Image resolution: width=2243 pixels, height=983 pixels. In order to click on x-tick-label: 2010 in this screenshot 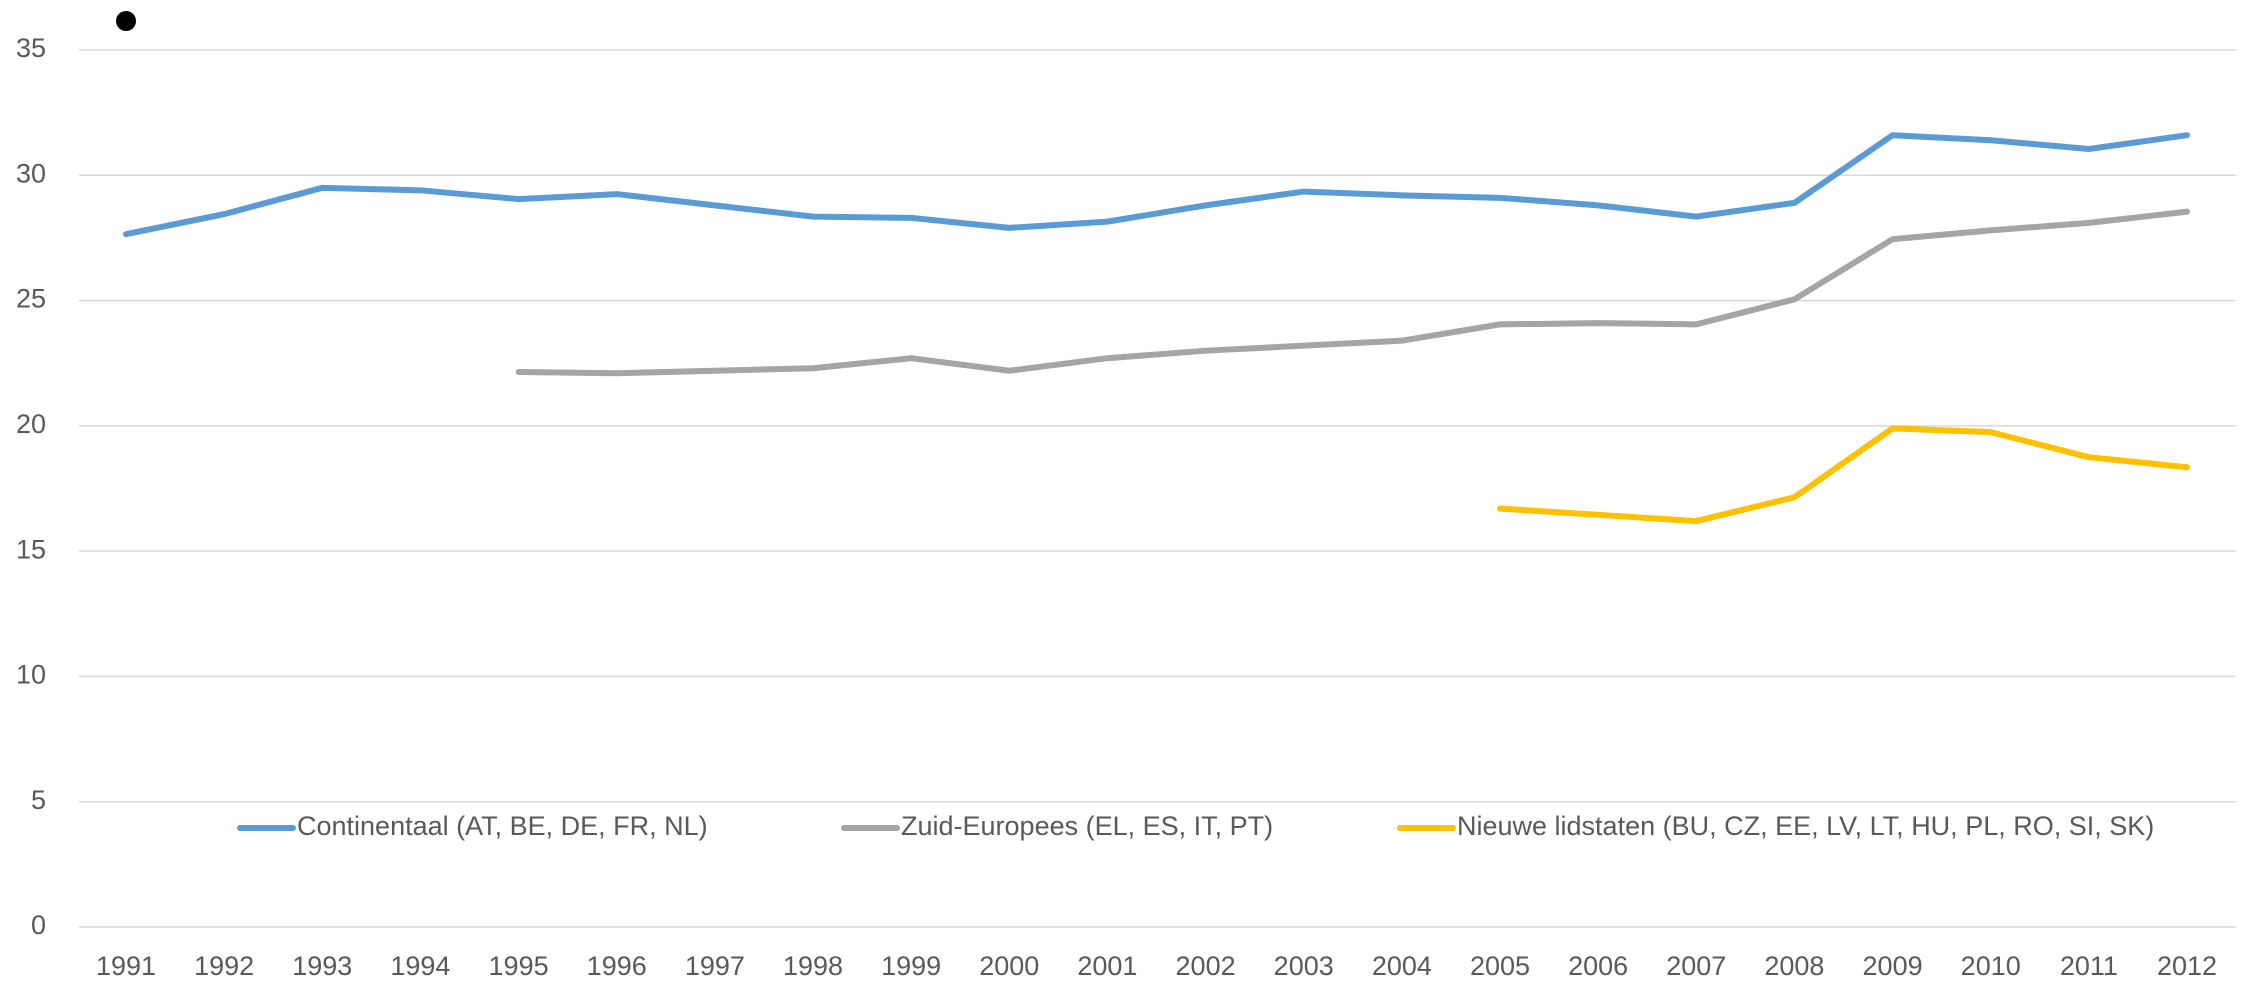, I will do `click(1991, 966)`.